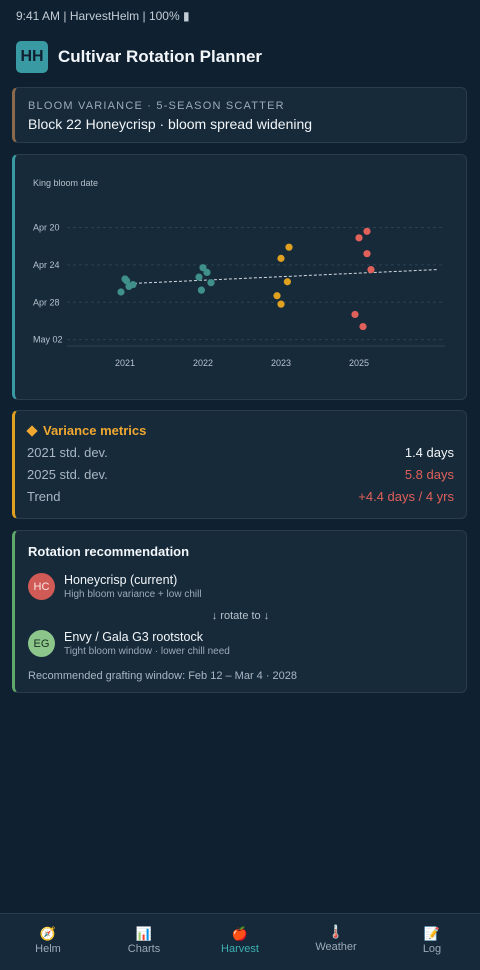 This screenshot has height=970, width=480. I want to click on app-logo: HH, so click(32, 57).